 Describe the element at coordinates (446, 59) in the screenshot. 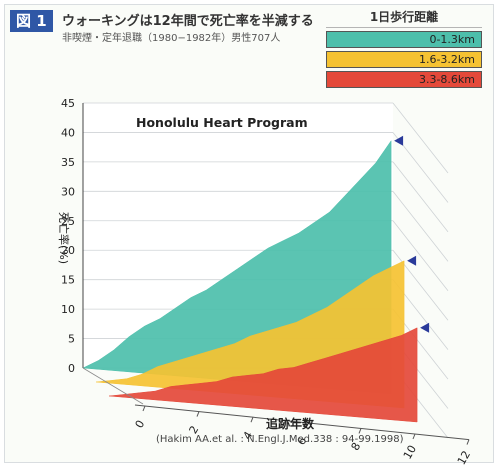

I see `legend-label-1: 1.6-3.2km` at that location.